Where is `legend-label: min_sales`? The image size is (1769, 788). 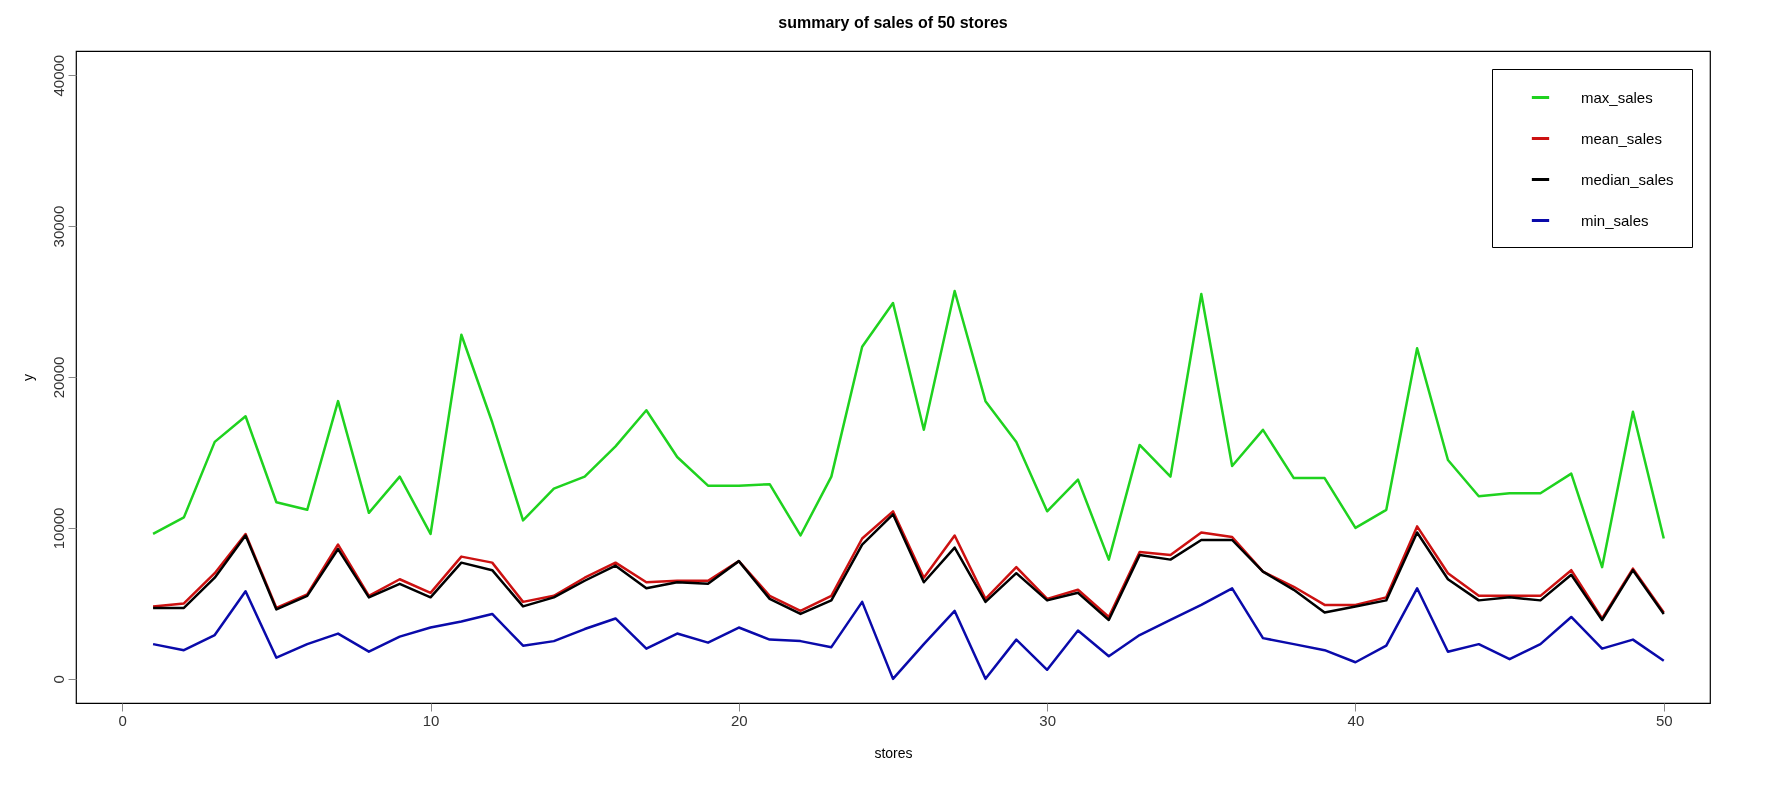
legend-label: min_sales is located at coordinates (1615, 220).